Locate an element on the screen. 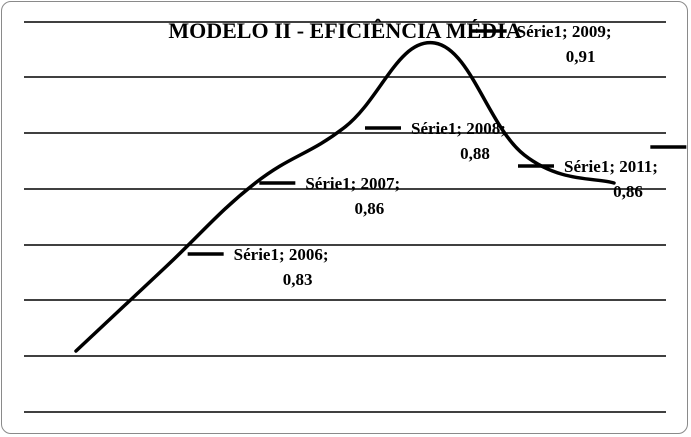 The width and height of the screenshot is (691, 437). data-label-value: 0,83 is located at coordinates (298, 279).